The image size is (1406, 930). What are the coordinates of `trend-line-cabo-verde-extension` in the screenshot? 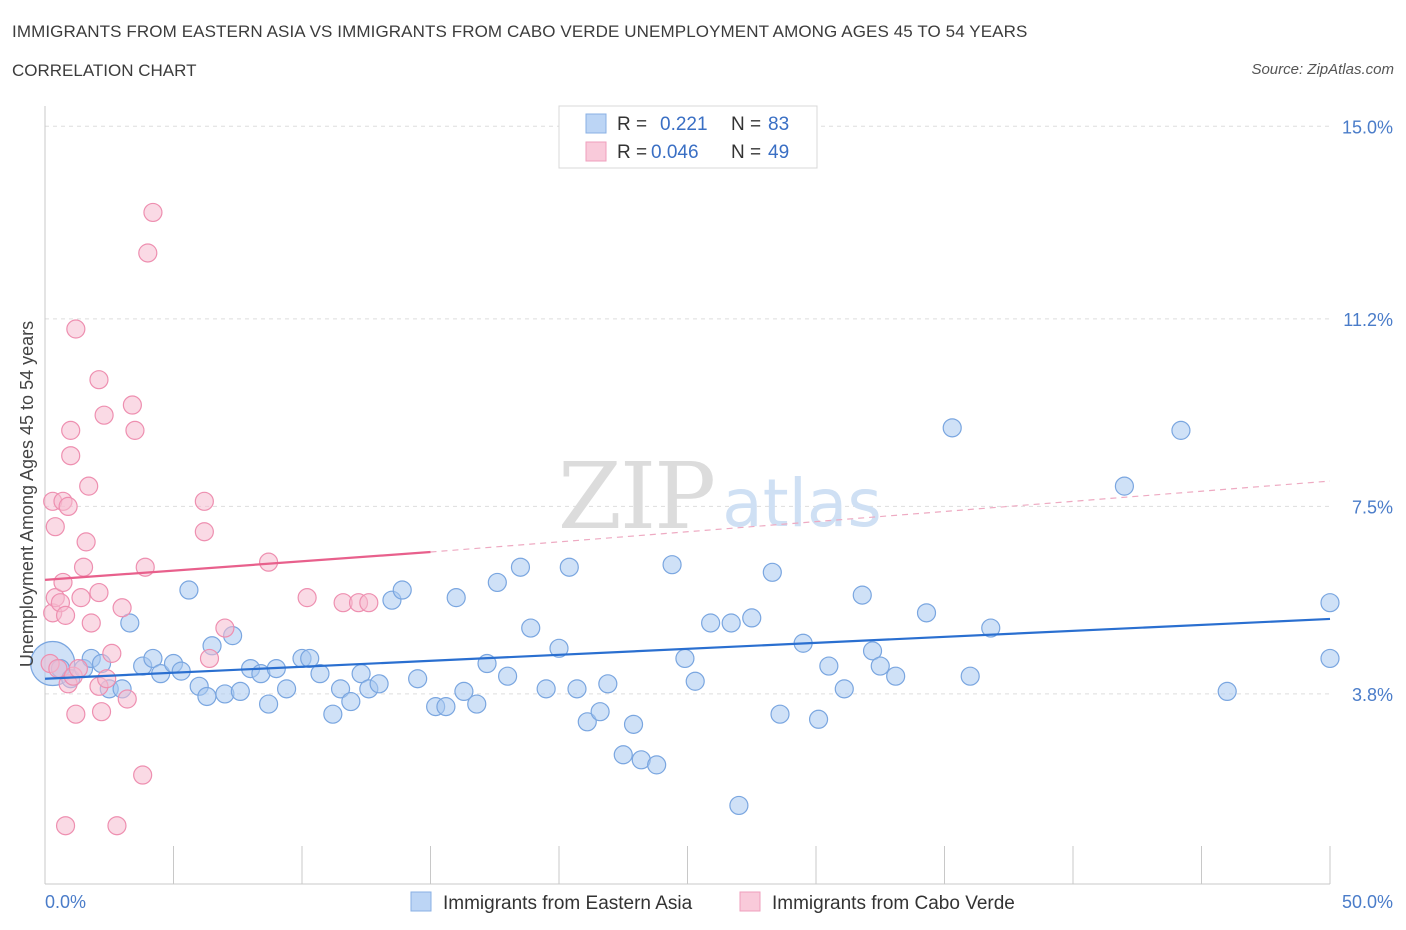 It's located at (880, 516).